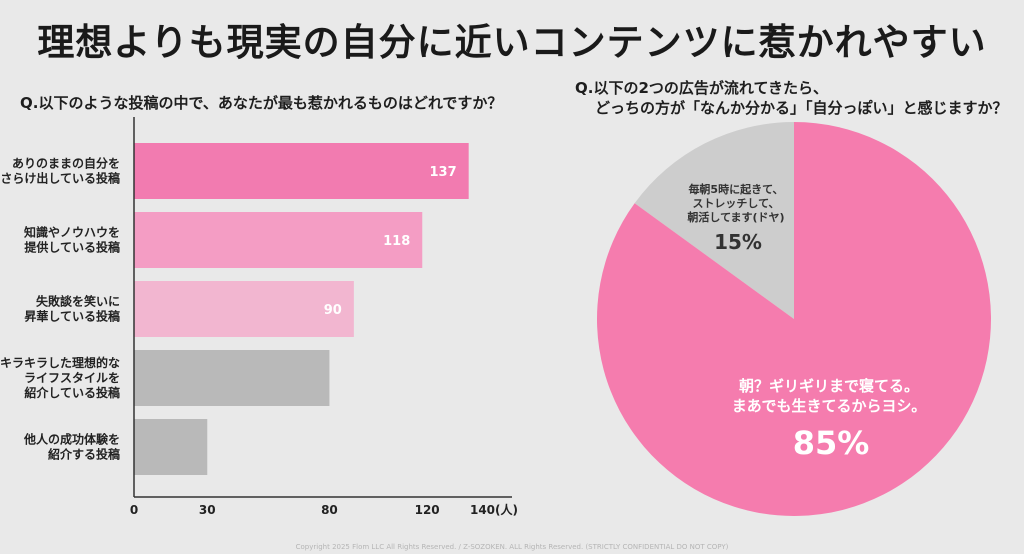 This screenshot has width=1024, height=554. I want to click on bar-value-label-0: 137, so click(443, 172).